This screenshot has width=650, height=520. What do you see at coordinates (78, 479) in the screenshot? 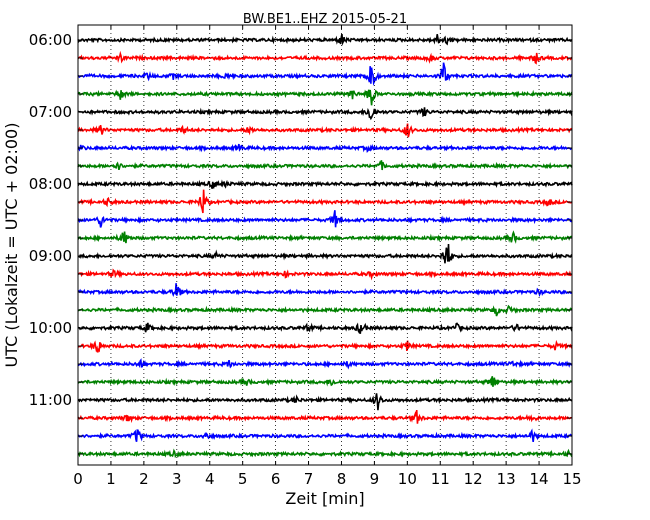
I see `x-tick-label: 0` at bounding box center [78, 479].